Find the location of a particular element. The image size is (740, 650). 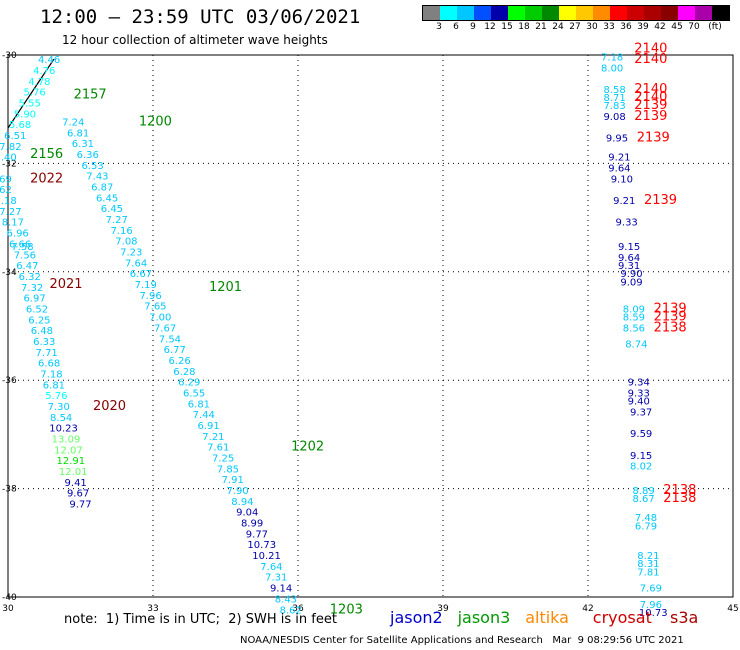

scale-label: 39 is located at coordinates (643, 27).